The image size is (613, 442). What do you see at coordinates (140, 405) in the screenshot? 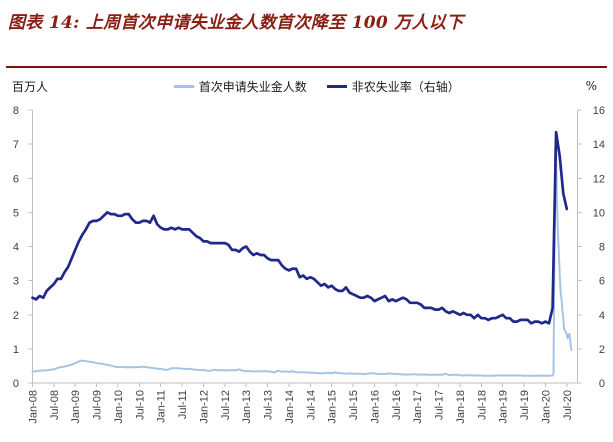
I see `x-axis-tick-label: Jul-10` at bounding box center [140, 405].